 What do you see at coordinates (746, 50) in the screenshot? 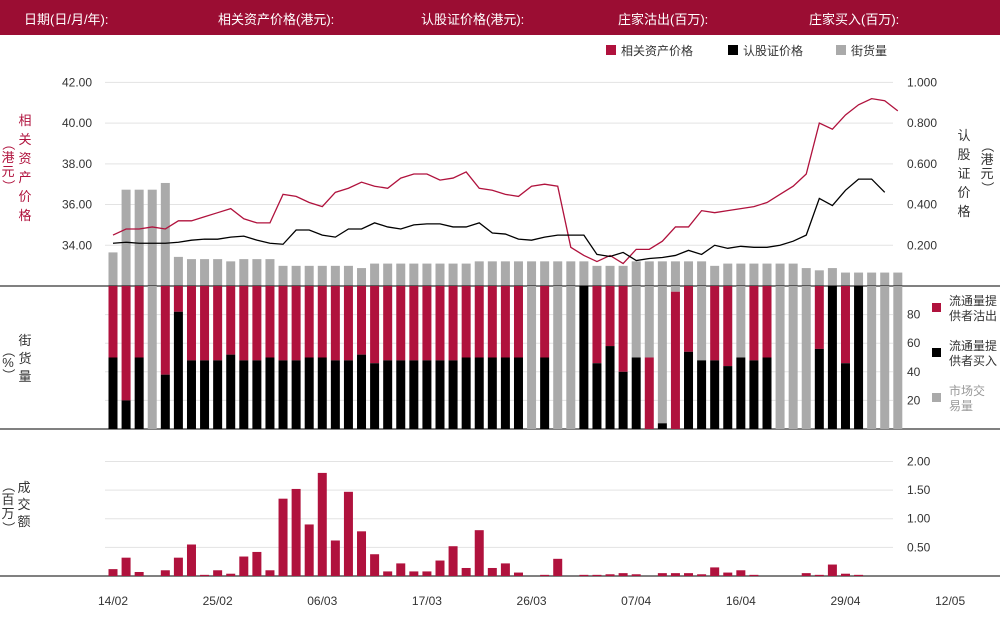
I see `legend: 相关资产价格 认股证价格 街货量` at bounding box center [746, 50].